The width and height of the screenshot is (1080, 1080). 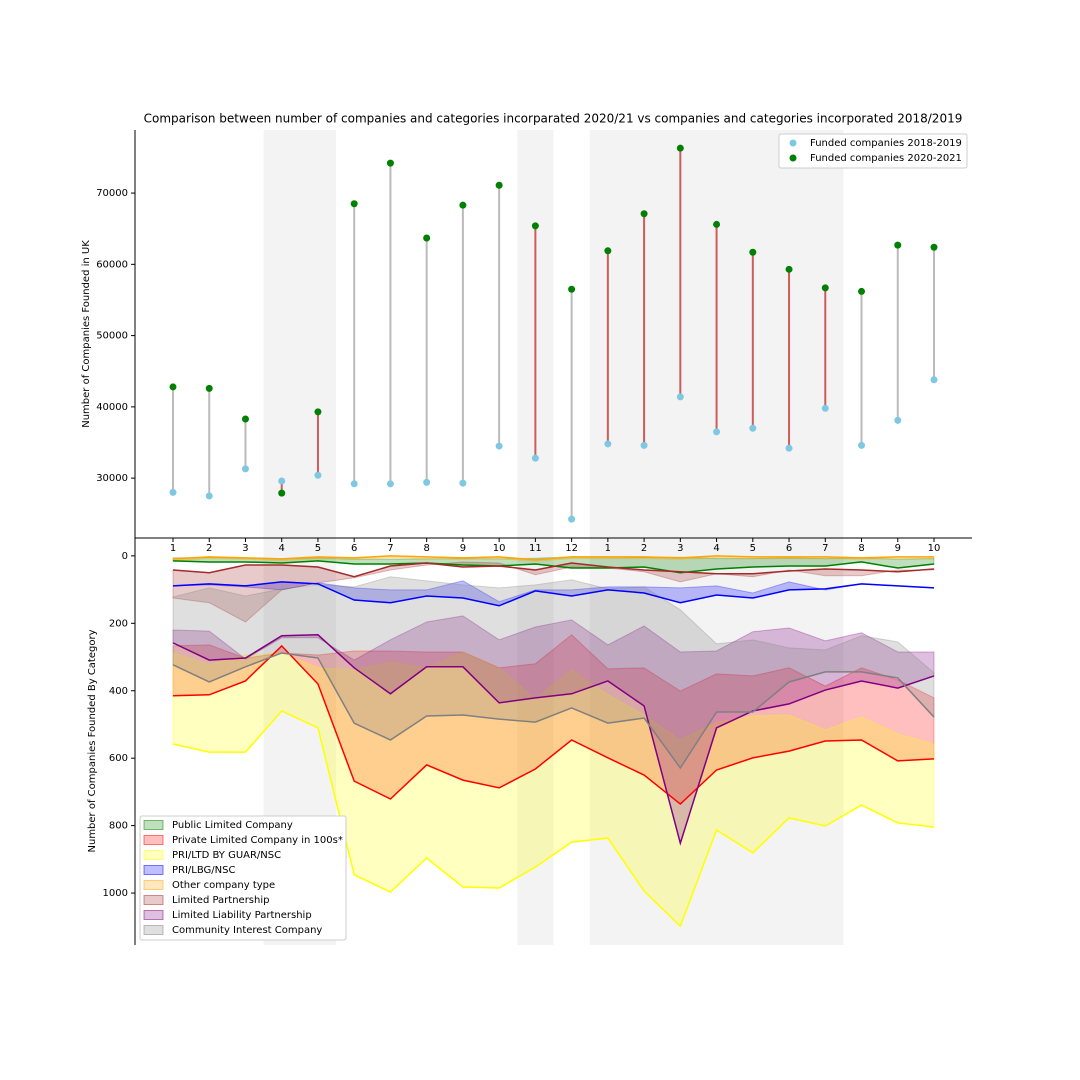 What do you see at coordinates (112, 336) in the screenshot?
I see `y-tick-label: 50000` at bounding box center [112, 336].